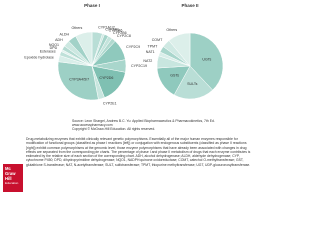 The width and height of the screenshot is (320, 240). I want to click on slice-label: NAT2, so click(147, 61).